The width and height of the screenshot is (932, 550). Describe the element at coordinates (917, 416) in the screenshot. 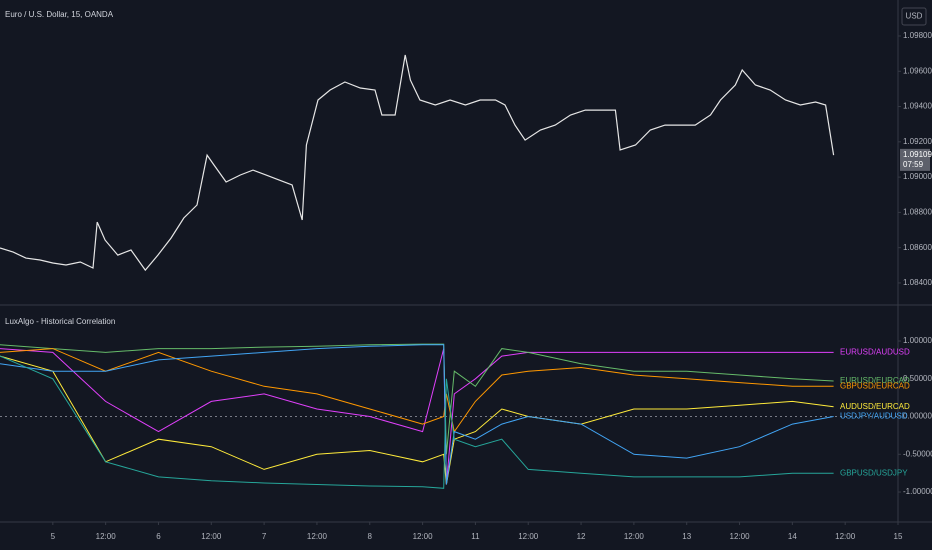

I see `y-tick-label: 0.00000` at that location.